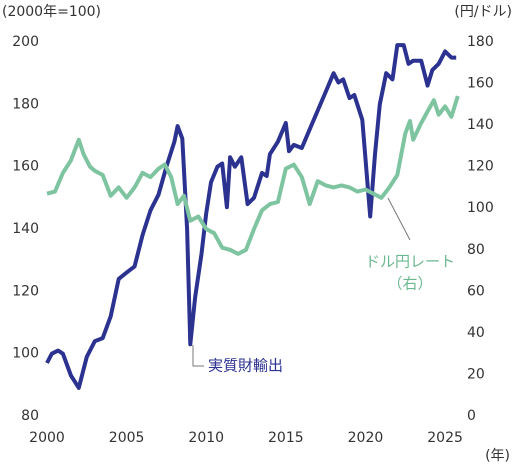 Image resolution: width=514 pixels, height=476 pixels. What do you see at coordinates (25, 167) in the screenshot?
I see `y-tick-label: 160` at bounding box center [25, 167].